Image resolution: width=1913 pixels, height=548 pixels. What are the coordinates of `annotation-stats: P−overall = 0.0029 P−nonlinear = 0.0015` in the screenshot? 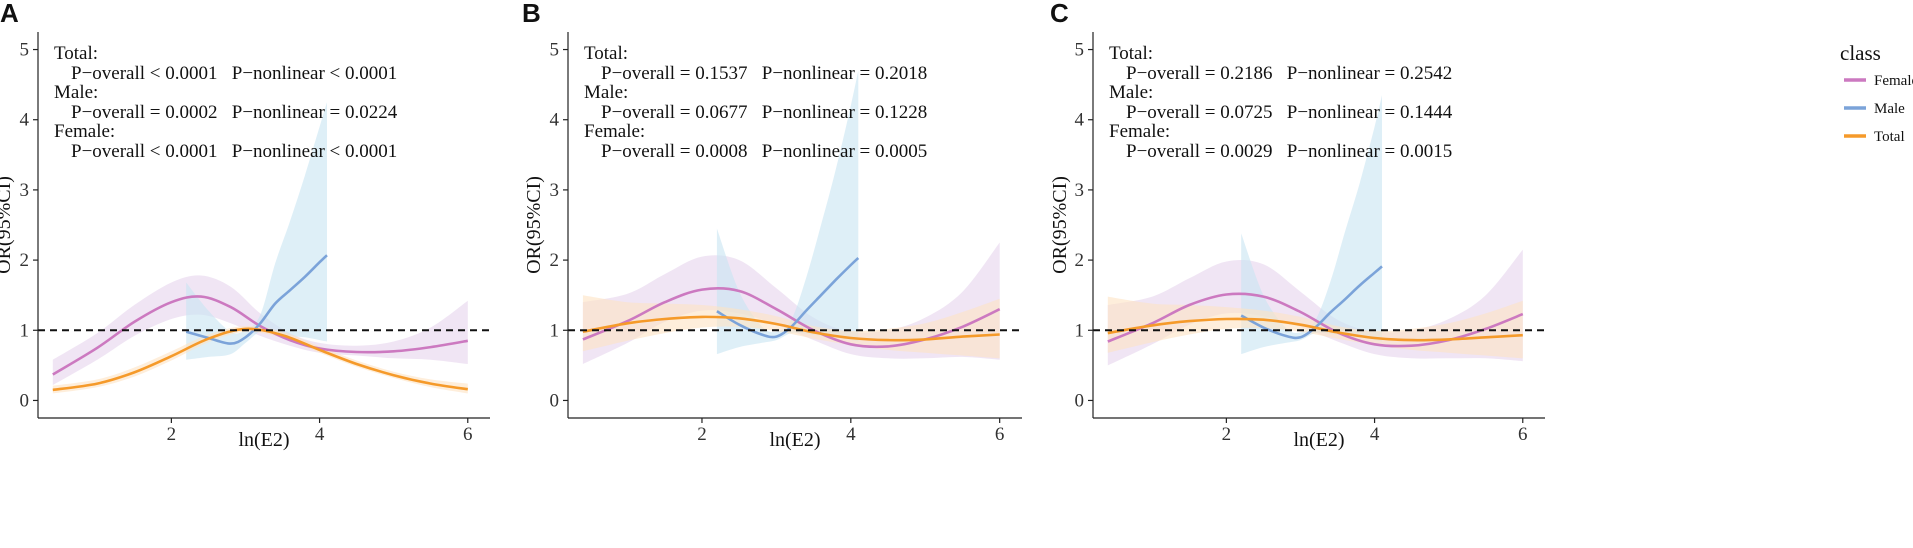 It's located at (1289, 151).